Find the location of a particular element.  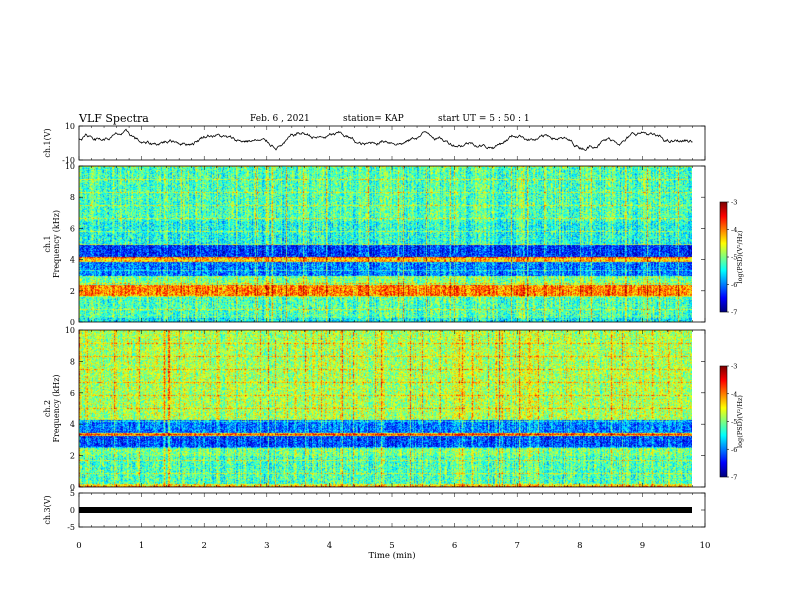

chart-title: VLF Spectra is located at coordinates (114, 118).